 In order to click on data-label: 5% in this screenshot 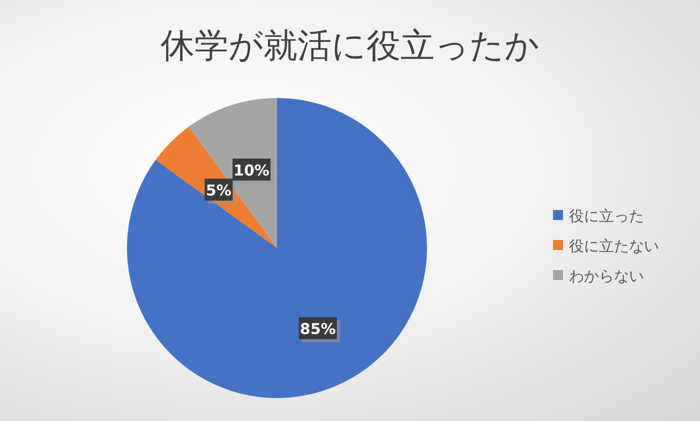, I will do `click(219, 191)`.